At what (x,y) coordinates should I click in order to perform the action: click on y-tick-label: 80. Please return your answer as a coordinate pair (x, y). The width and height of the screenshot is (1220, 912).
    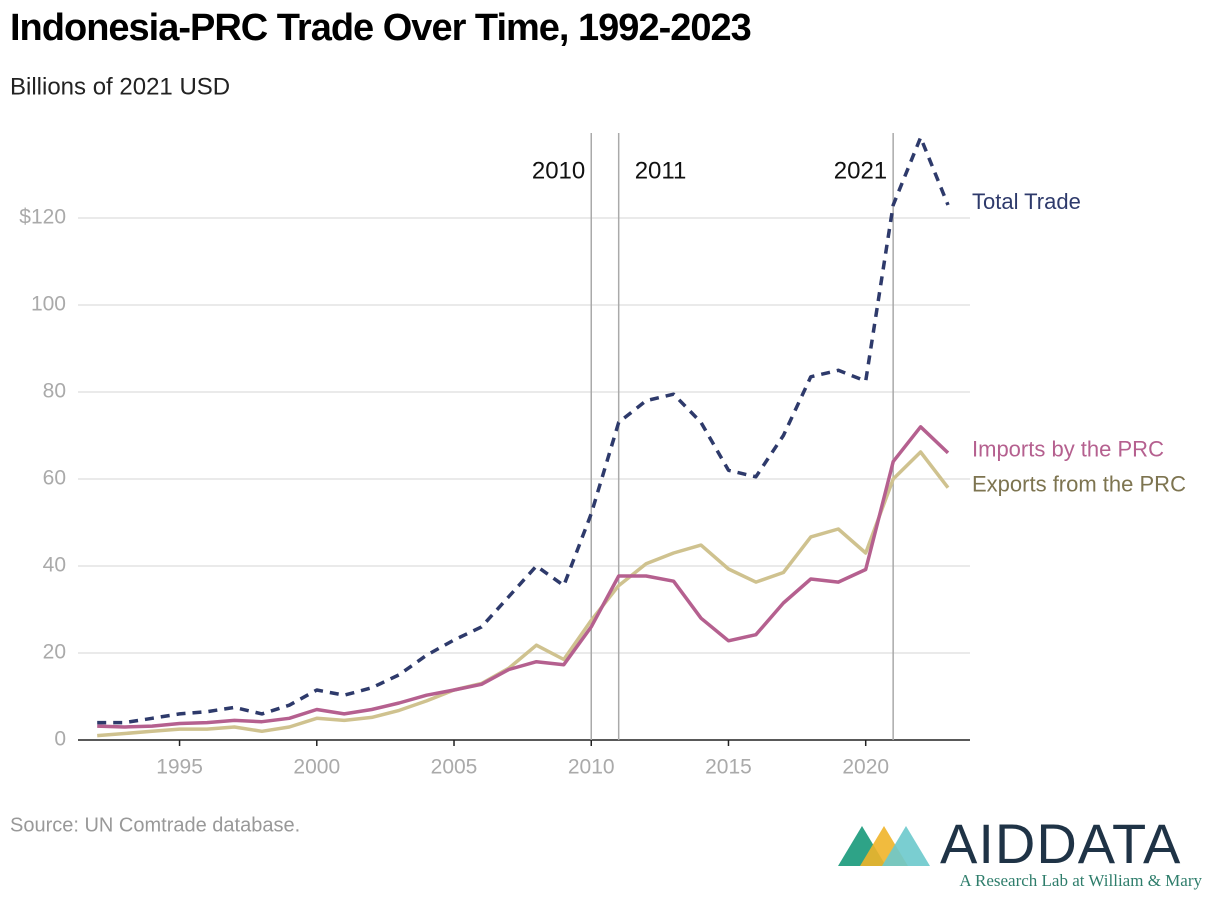
    Looking at the image, I should click on (54, 391).